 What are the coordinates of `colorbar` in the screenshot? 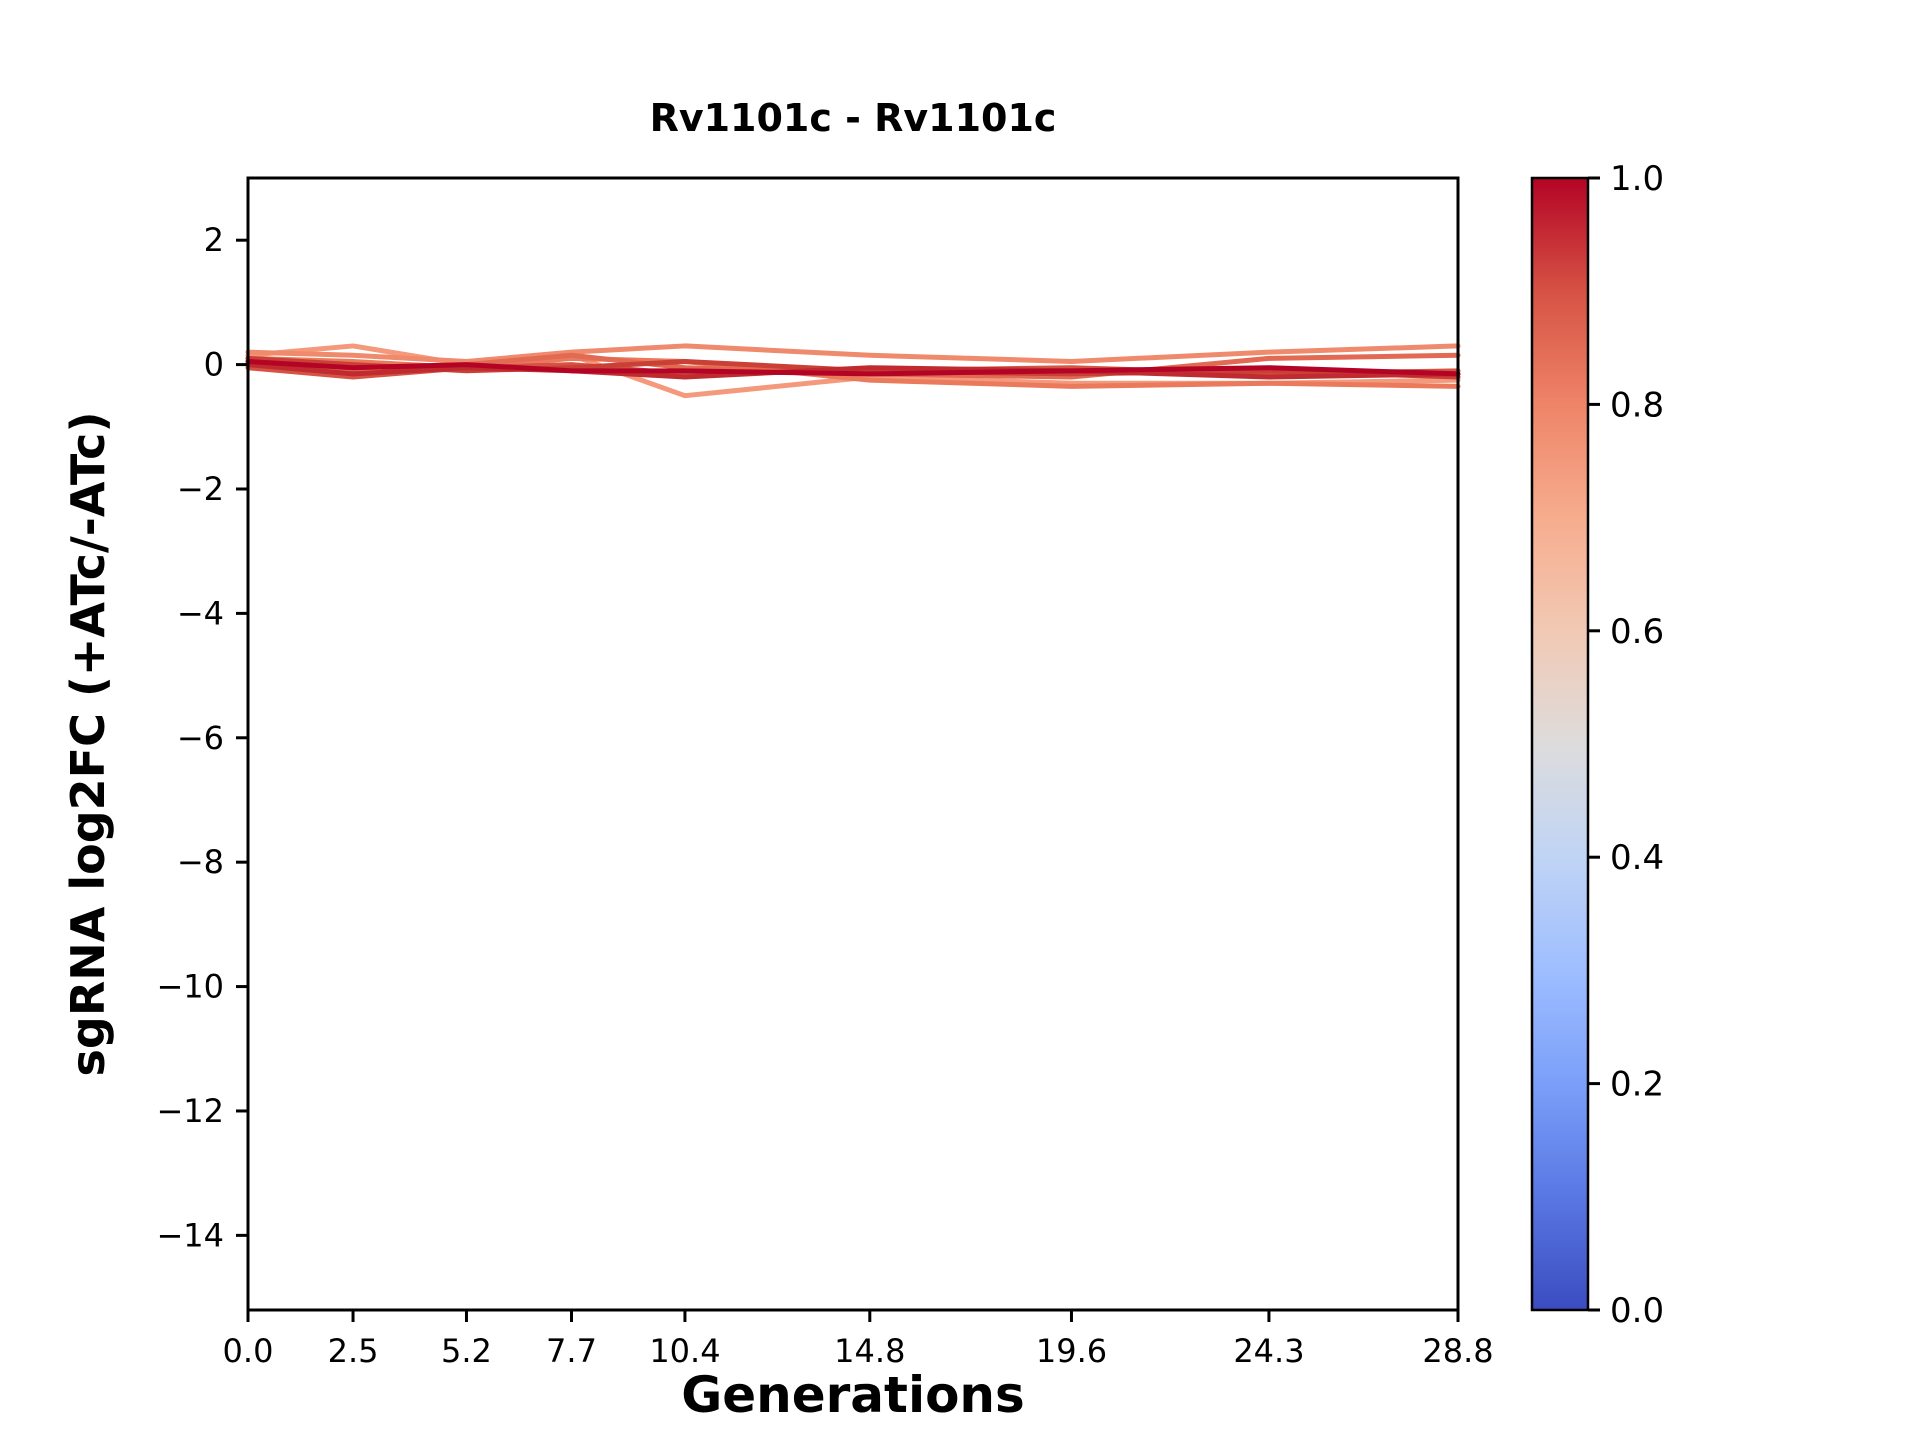 It's located at (1560, 744).